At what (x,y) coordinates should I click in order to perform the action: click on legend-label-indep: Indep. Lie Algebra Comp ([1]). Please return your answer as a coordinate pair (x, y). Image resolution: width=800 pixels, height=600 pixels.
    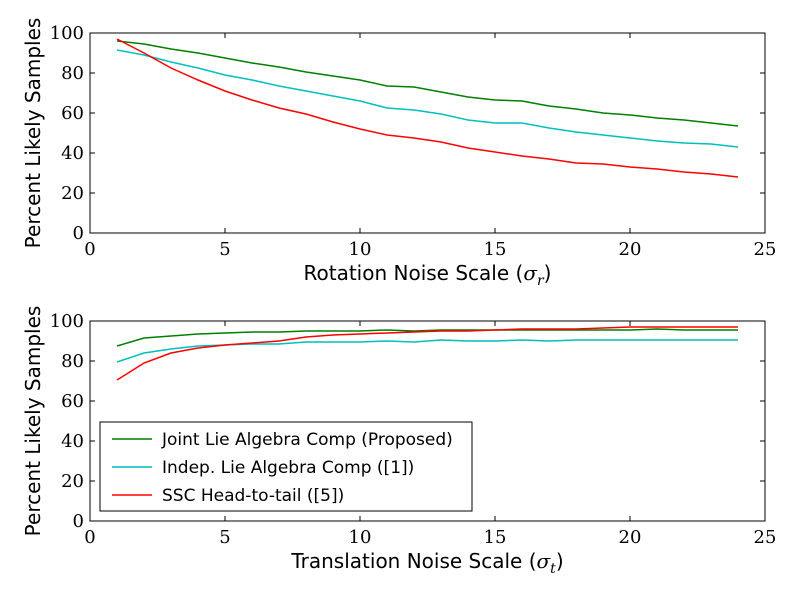
    Looking at the image, I should click on (288, 468).